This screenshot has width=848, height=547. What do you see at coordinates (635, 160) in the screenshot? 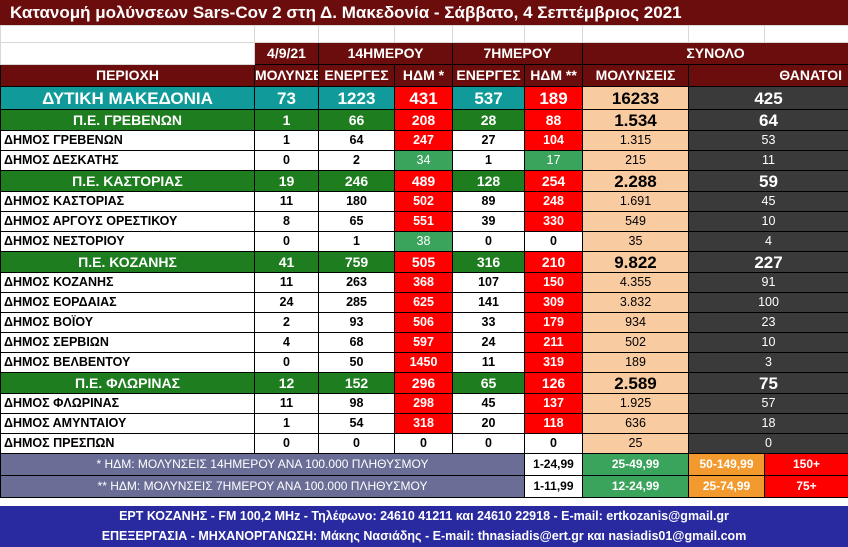
I see `total-infections-cell: 215` at bounding box center [635, 160].